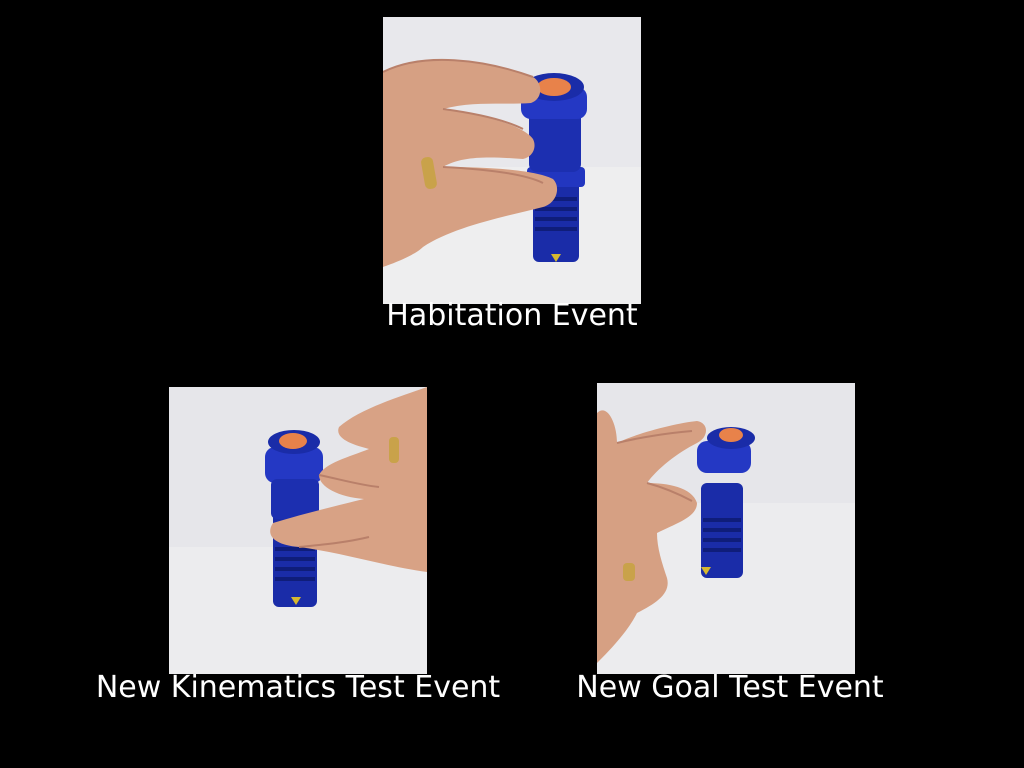 The image size is (1024, 768). I want to click on kinematics-test-caption: New Kinematics Test Event, so click(298, 687).